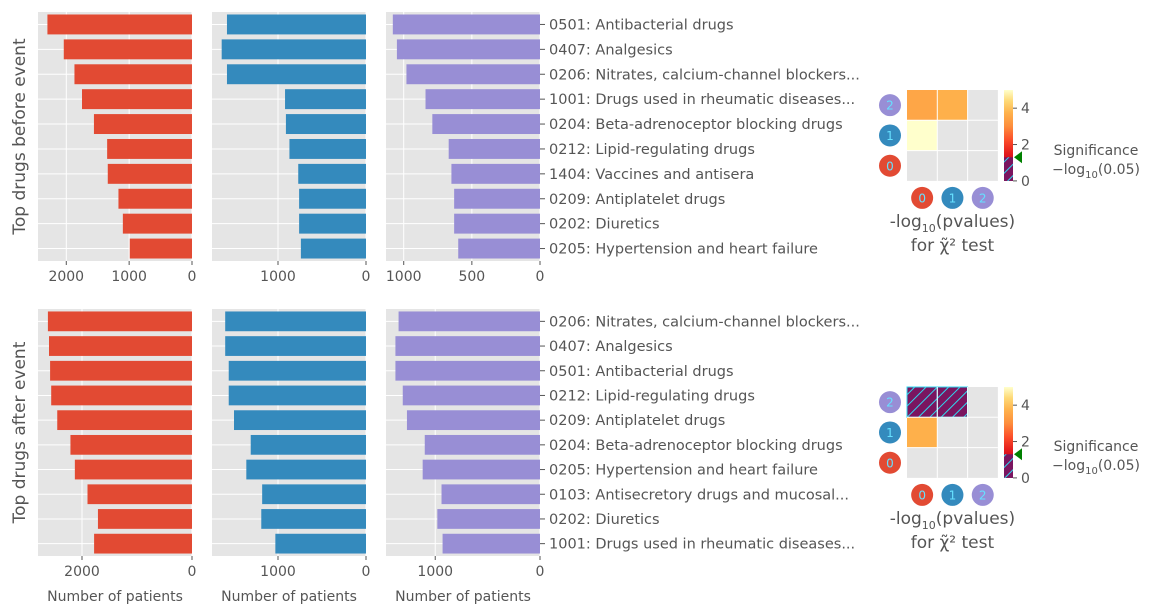 Image resolution: width=1157 pixels, height=615 pixels. I want to click on colorbar, so click(1008, 432).